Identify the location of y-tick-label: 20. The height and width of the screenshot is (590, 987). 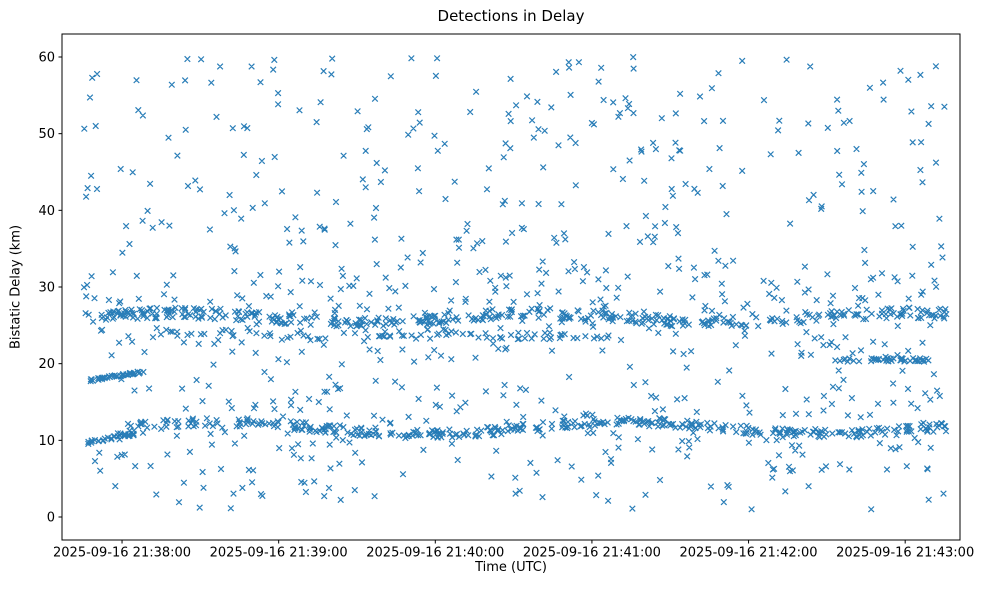
(46, 364).